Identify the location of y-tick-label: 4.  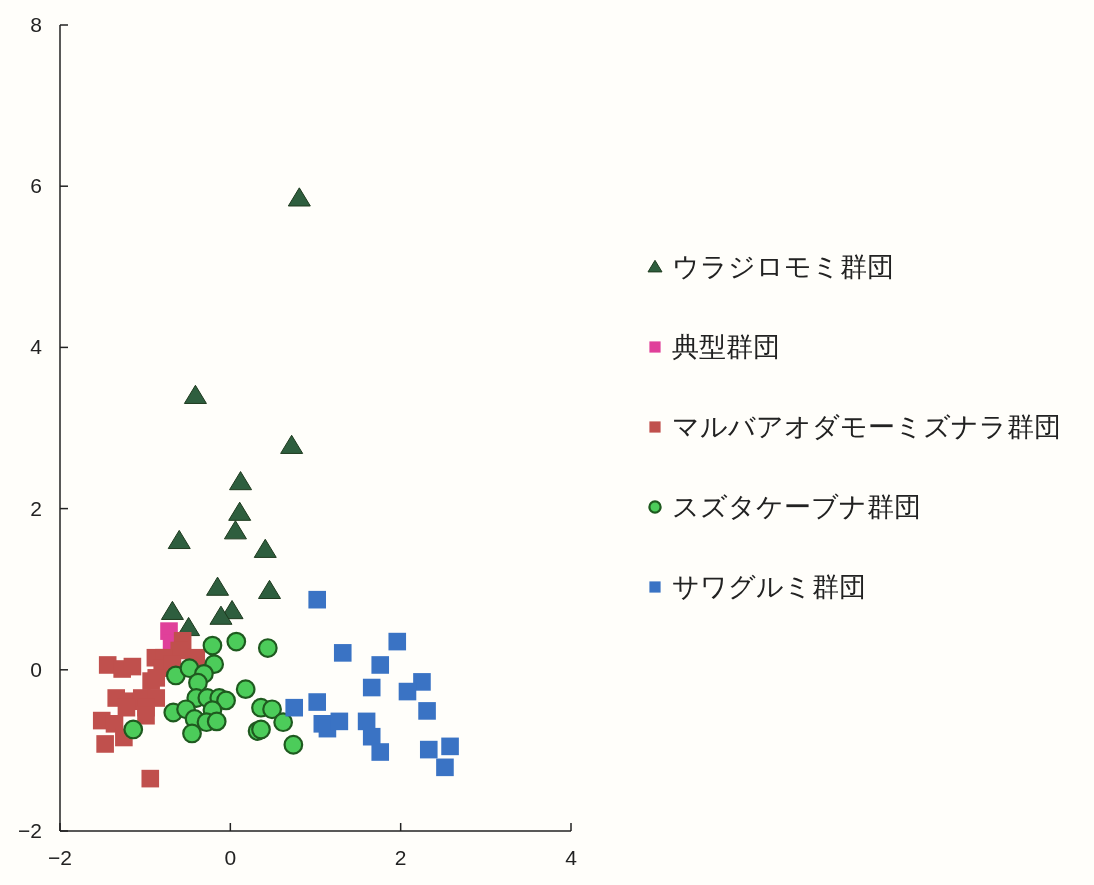
(36, 347).